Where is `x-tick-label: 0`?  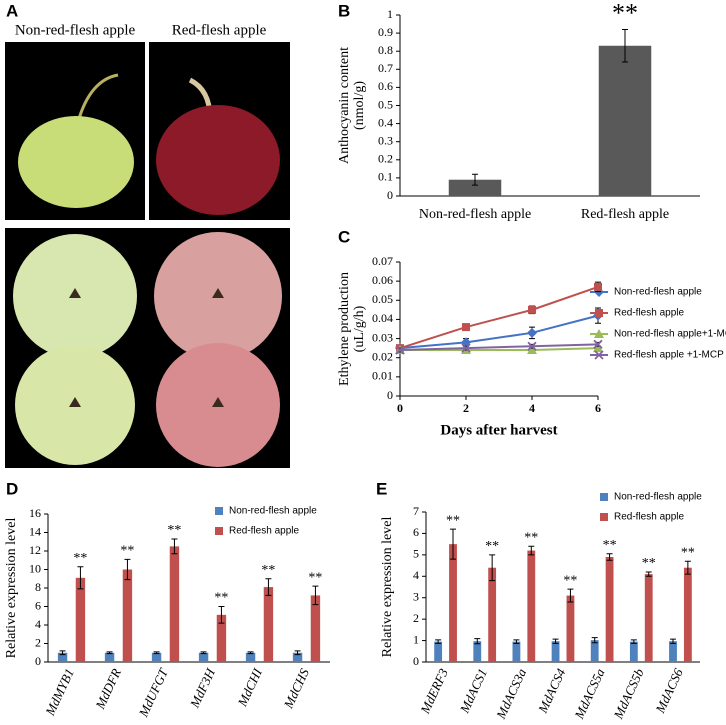
x-tick-label: 0 is located at coordinates (400, 408).